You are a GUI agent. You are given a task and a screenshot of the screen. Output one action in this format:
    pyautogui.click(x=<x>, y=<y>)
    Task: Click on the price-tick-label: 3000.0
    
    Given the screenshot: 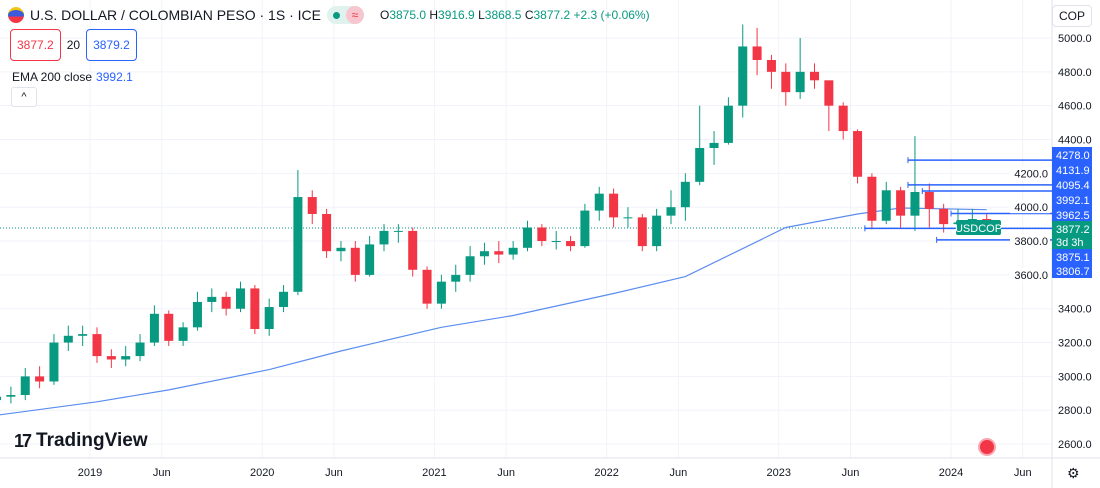 What is the action you would take?
    pyautogui.click(x=1075, y=377)
    